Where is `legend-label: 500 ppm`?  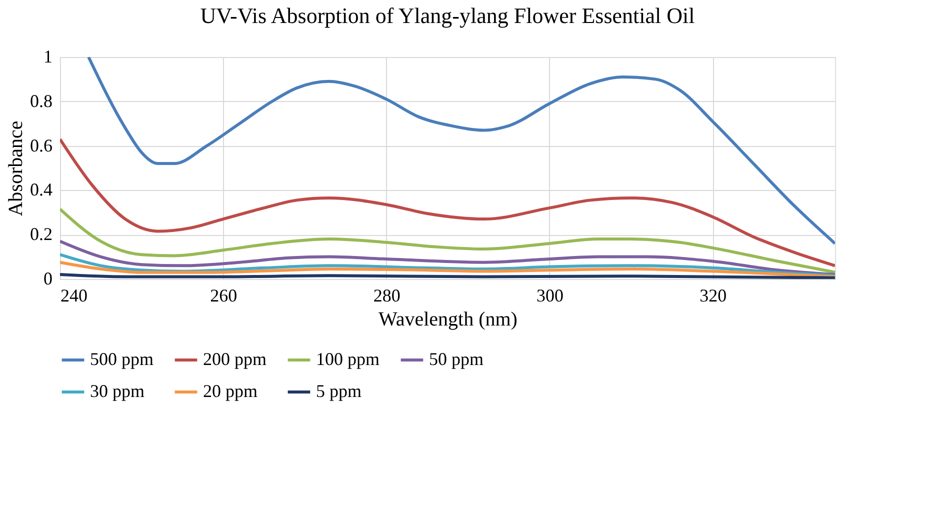 legend-label: 500 ppm is located at coordinates (122, 359).